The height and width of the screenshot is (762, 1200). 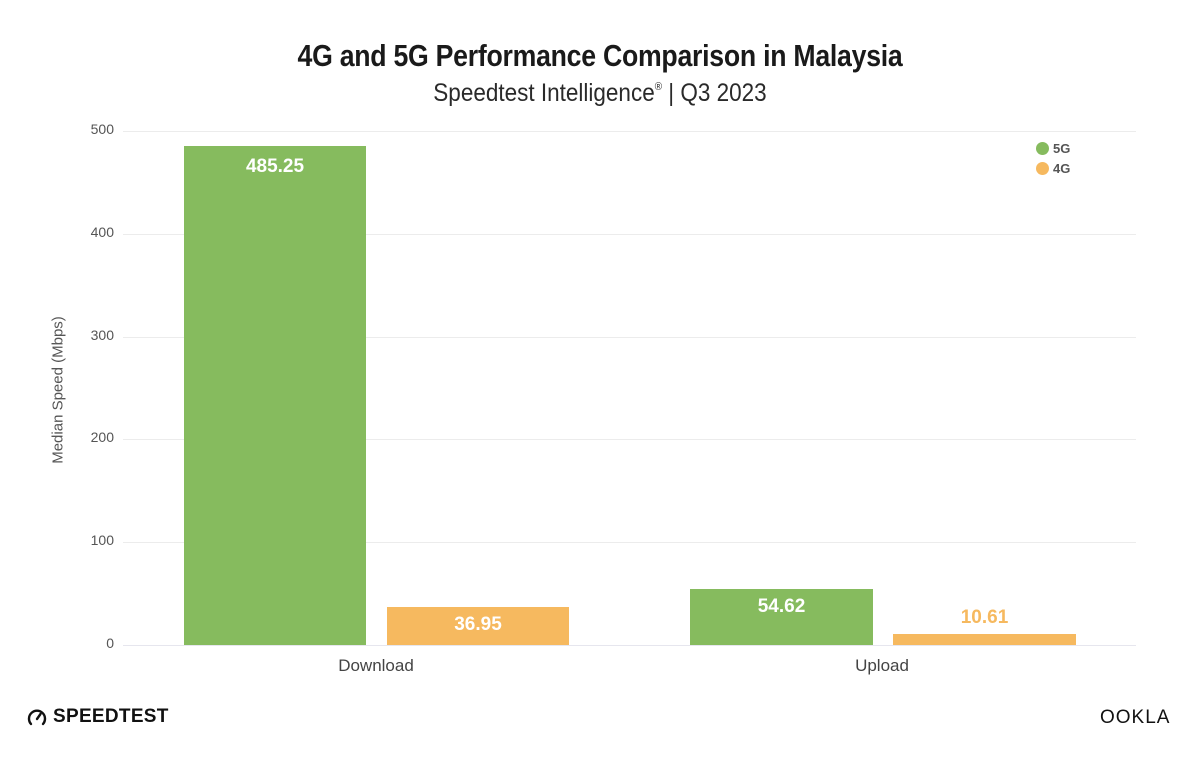 What do you see at coordinates (984, 617) in the screenshot?
I see `bar-label-upload-4g: 10.61` at bounding box center [984, 617].